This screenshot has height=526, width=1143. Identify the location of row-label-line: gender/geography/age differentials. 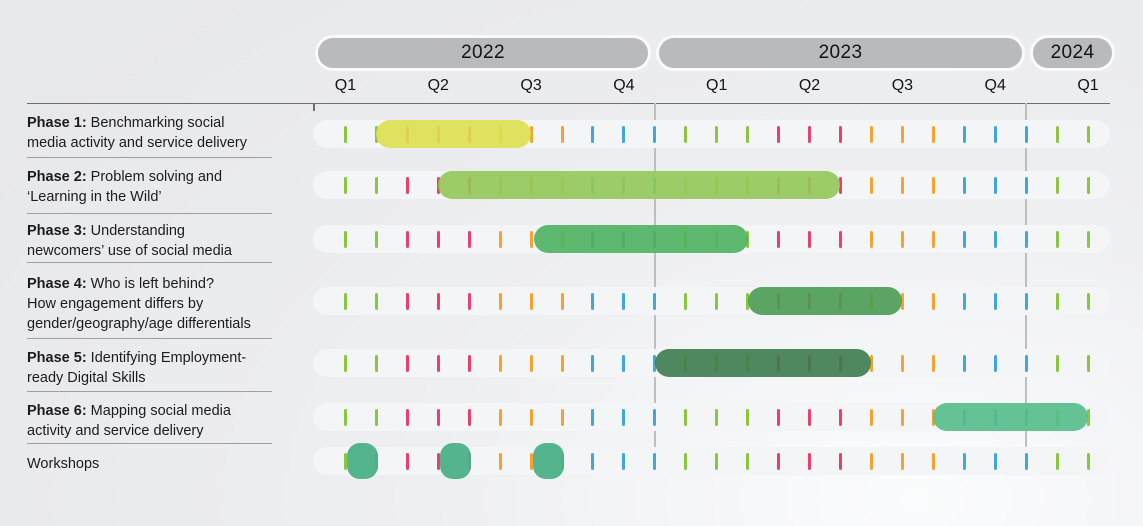
(139, 324).